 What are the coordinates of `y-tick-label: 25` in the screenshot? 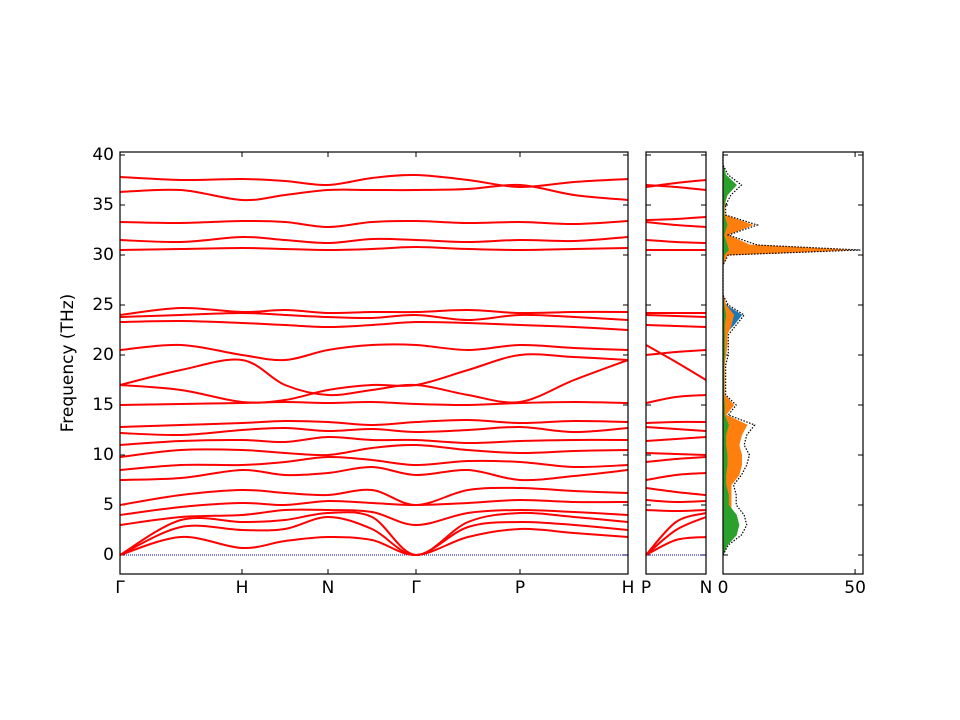 It's located at (103, 305).